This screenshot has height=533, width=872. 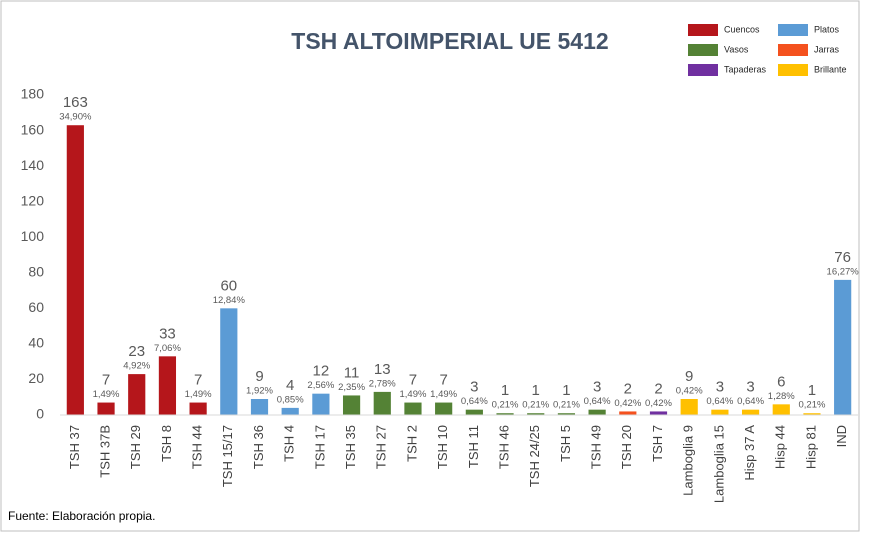 I want to click on percent-label: 2,56%, so click(x=320, y=385).